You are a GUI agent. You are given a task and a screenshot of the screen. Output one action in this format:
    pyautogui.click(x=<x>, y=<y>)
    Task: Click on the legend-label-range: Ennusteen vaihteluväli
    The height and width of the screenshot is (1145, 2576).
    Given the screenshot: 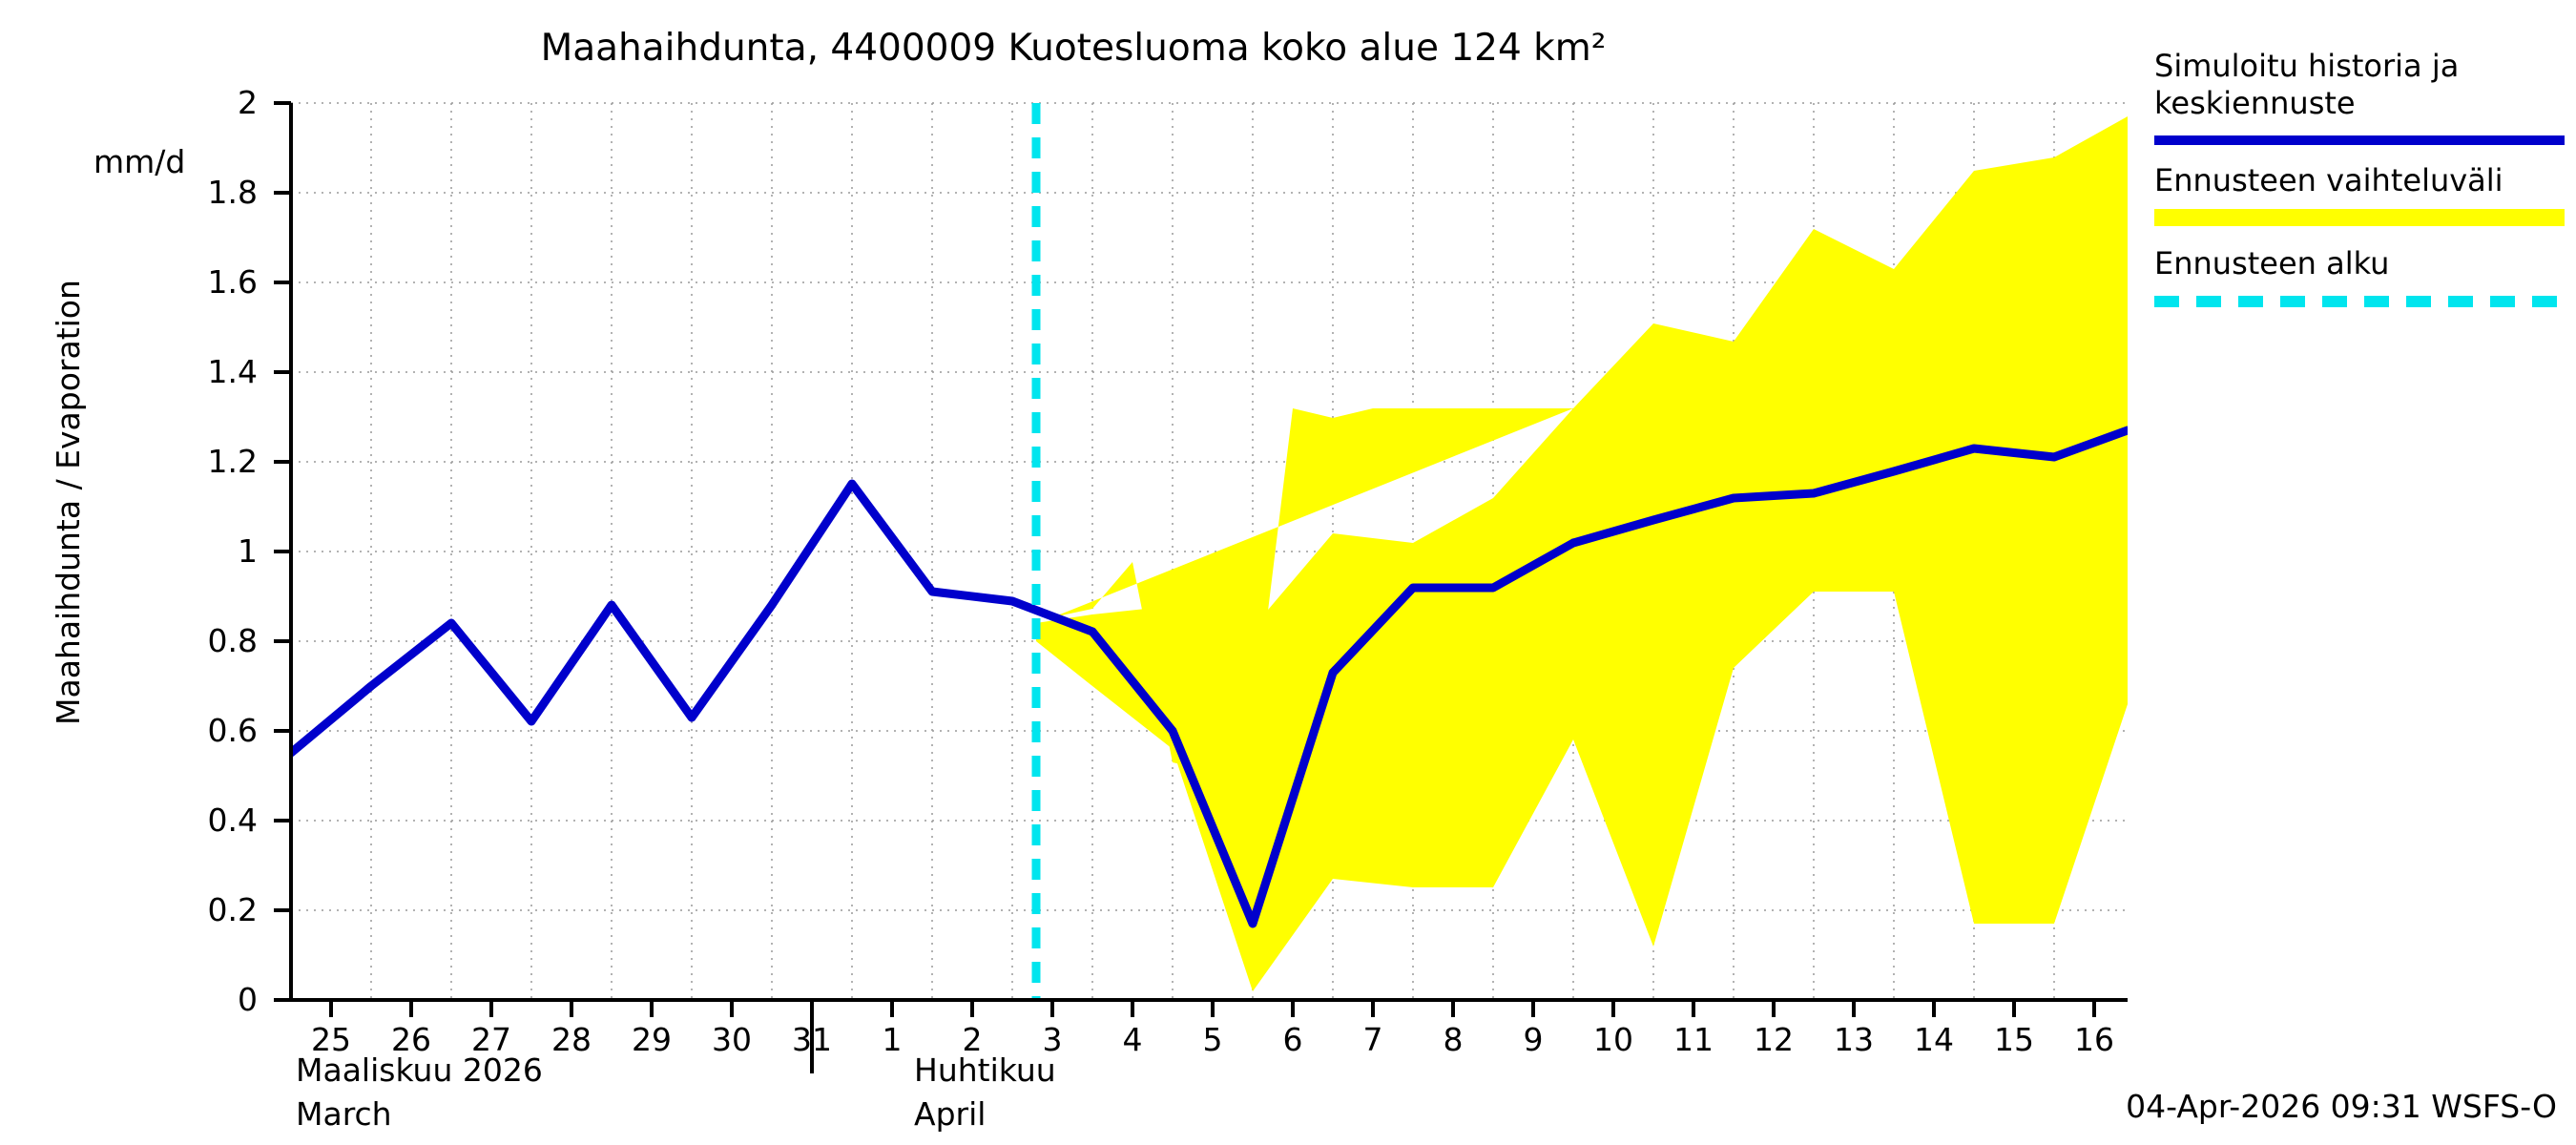 What is the action you would take?
    pyautogui.click(x=2328, y=180)
    